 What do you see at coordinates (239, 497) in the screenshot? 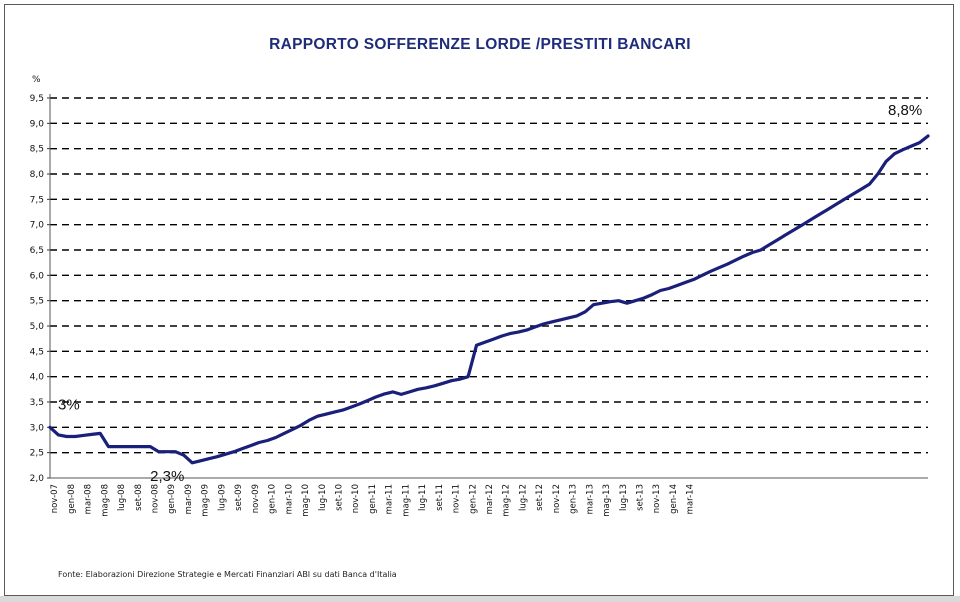
I see `x-tick-label: set-09` at bounding box center [239, 497].